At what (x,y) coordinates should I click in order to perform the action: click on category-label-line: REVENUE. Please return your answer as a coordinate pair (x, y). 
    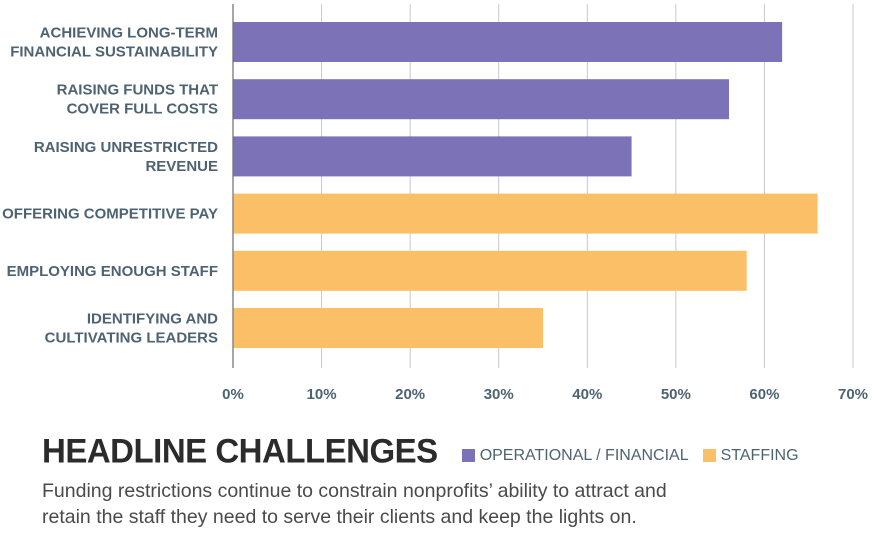
    Looking at the image, I should click on (181, 166).